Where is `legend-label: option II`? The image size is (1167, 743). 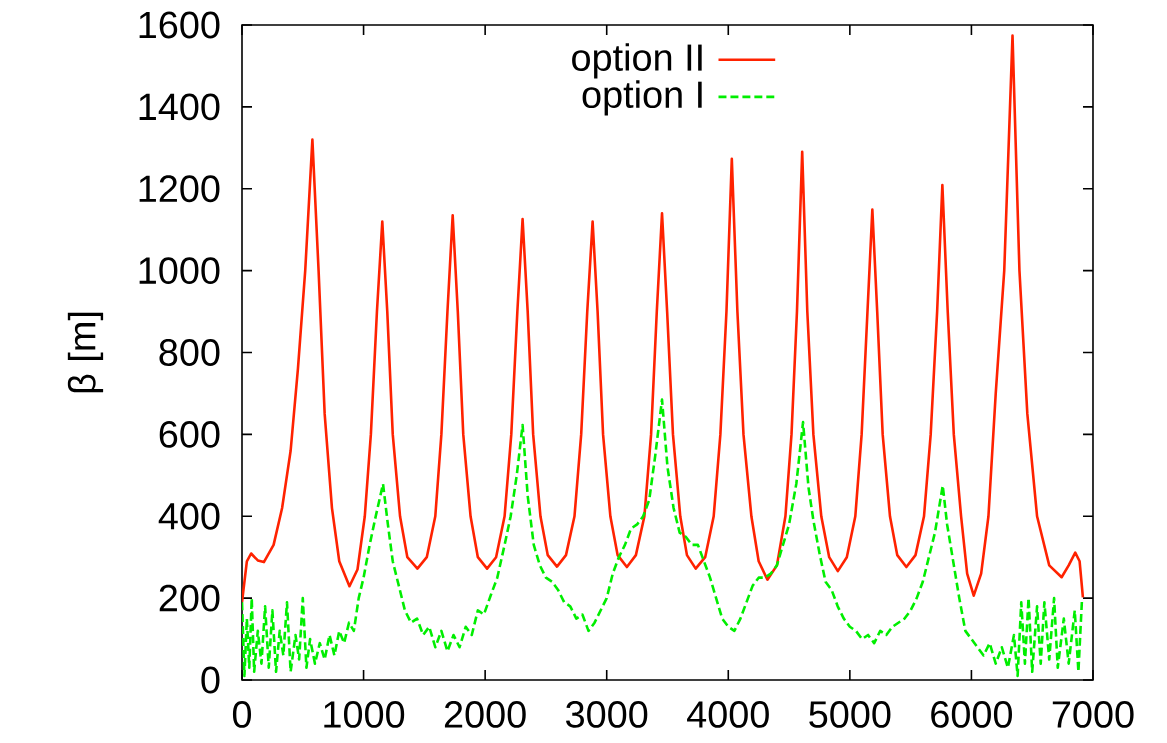 legend-label: option II is located at coordinates (637, 61).